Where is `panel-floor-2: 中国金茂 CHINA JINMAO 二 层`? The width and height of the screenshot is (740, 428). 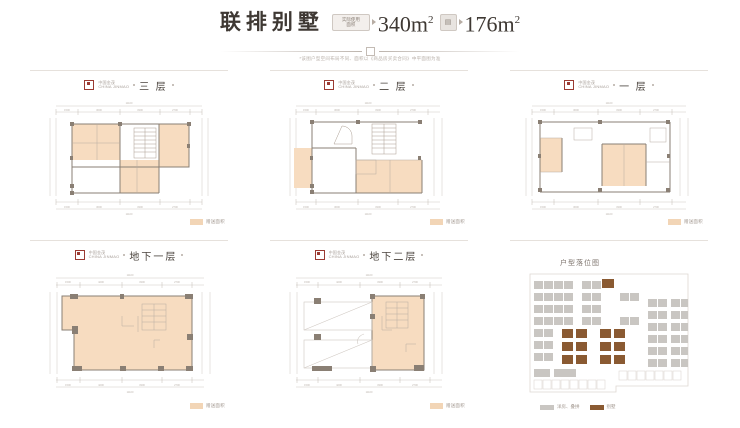 panel-floor-2: 中国金茂 CHINA JINMAO 二 层 is located at coordinates (369, 155).